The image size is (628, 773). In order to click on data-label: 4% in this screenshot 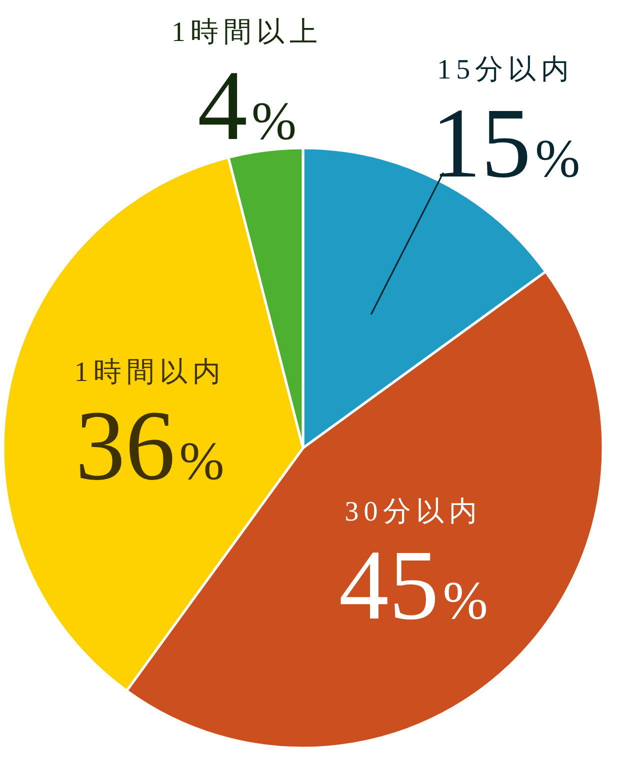, I will do `click(247, 105)`.